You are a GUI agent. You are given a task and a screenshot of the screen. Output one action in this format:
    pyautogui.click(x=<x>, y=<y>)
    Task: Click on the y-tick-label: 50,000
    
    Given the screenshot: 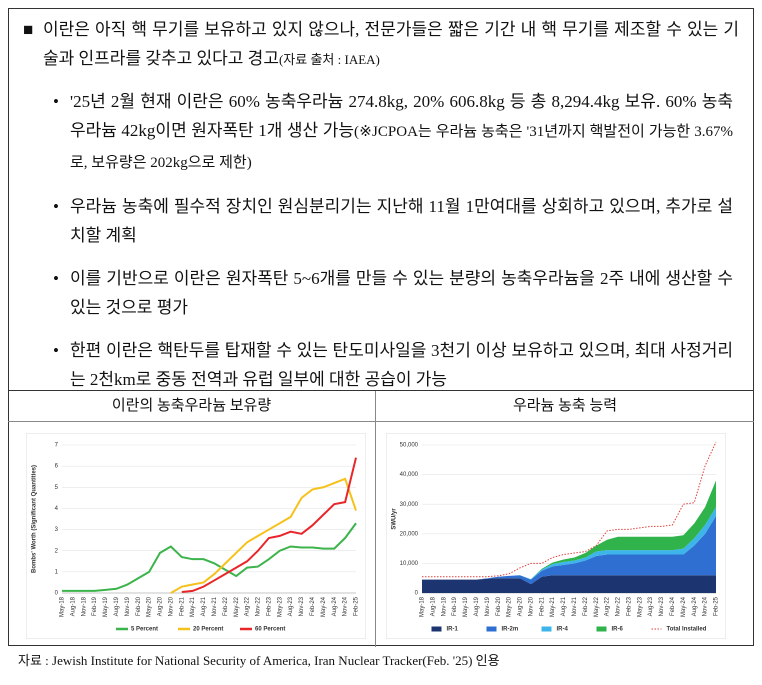 What is the action you would take?
    pyautogui.click(x=409, y=446)
    